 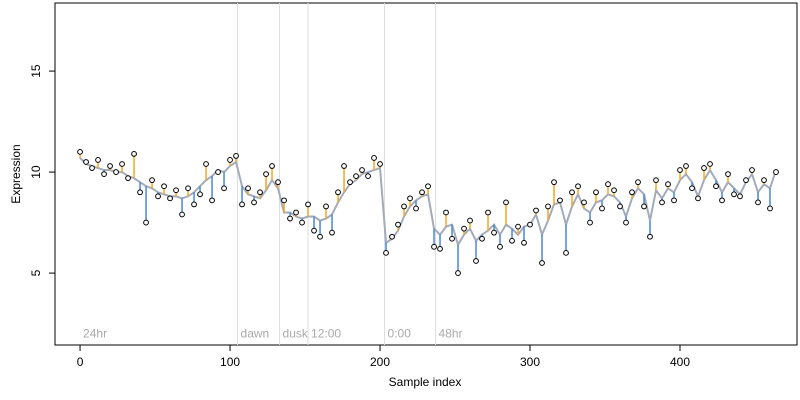 What do you see at coordinates (16, 173) in the screenshot?
I see `y-axis-label: Expression` at bounding box center [16, 173].